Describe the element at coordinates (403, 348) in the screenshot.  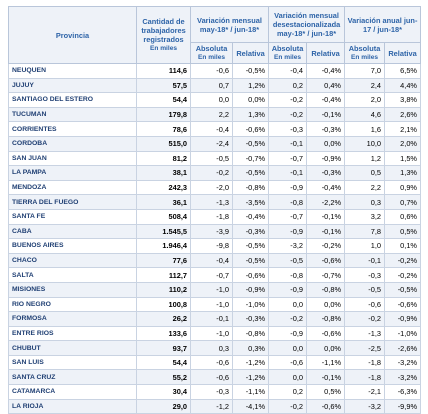
I see `value-cell: -2,6%` at that location.